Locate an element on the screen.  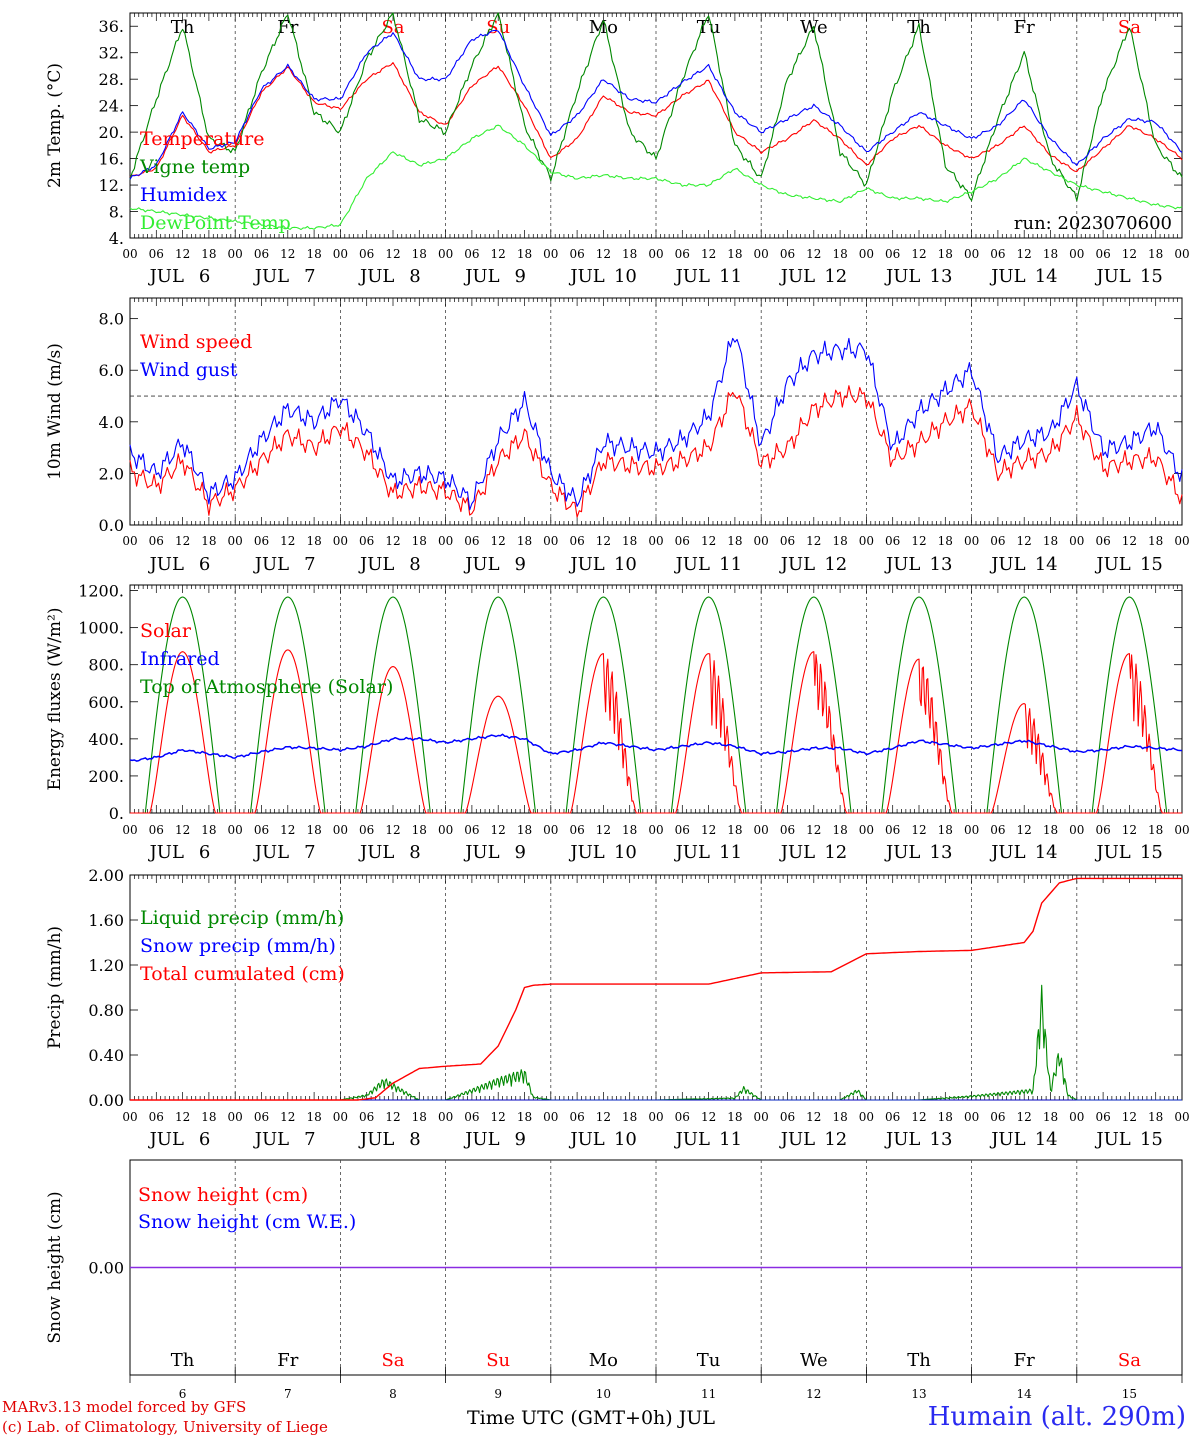
legend-energy-infrared: Infrared is located at coordinates (180, 659).